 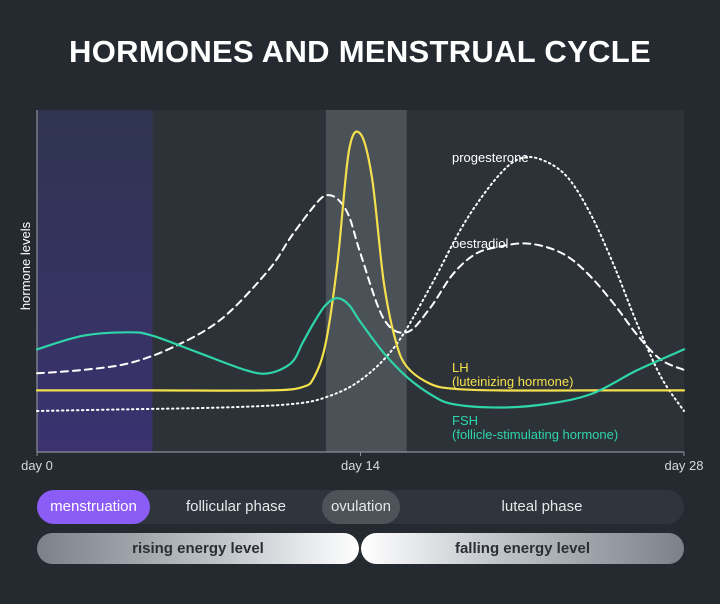 What do you see at coordinates (480, 243) in the screenshot?
I see `series-label-oestradiol: oestradiol` at bounding box center [480, 243].